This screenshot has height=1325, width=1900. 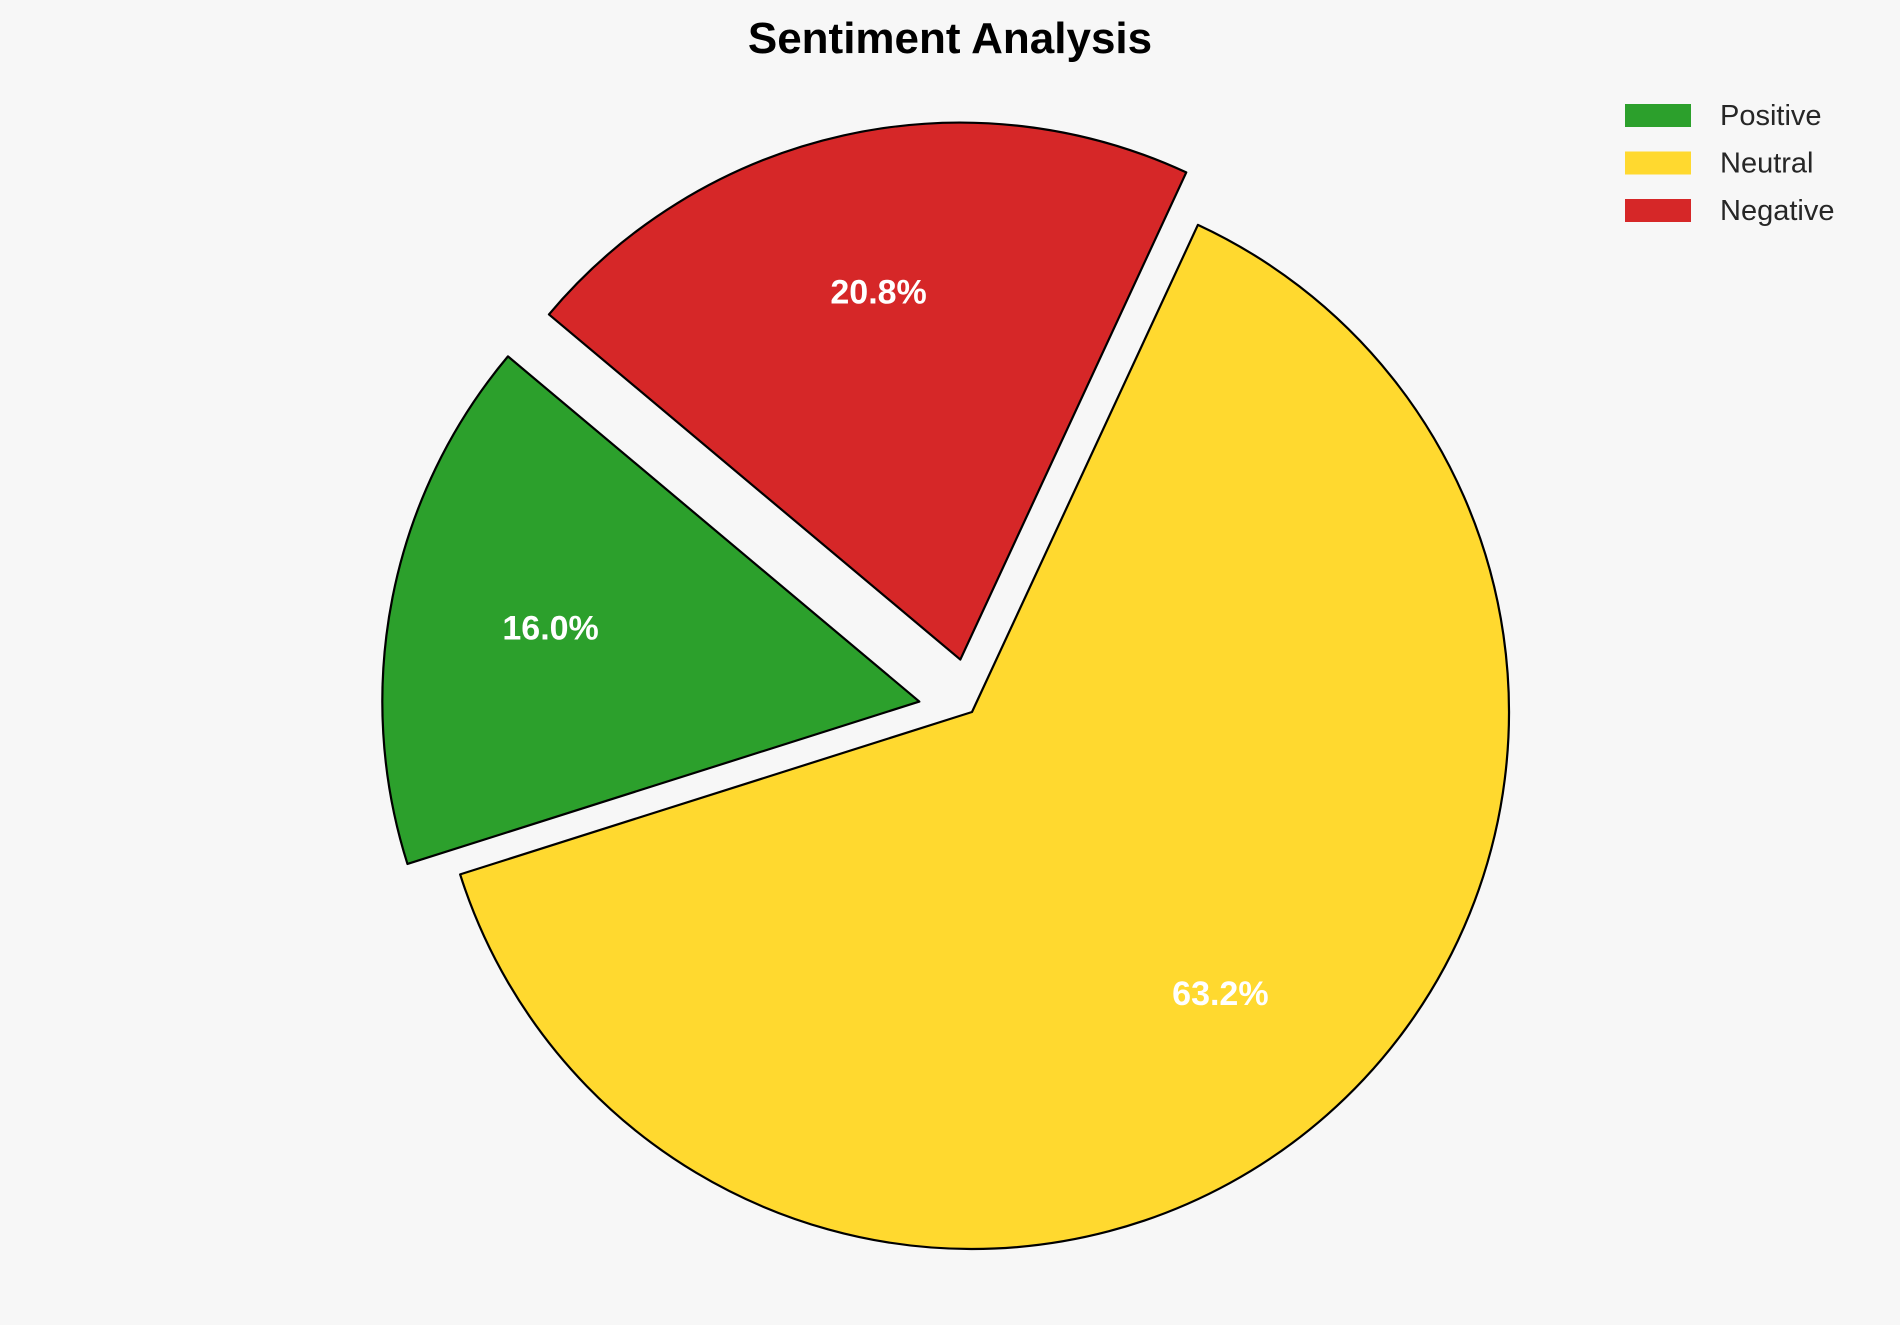 What do you see at coordinates (1658, 163) in the screenshot?
I see `legend-swatch-neutral` at bounding box center [1658, 163].